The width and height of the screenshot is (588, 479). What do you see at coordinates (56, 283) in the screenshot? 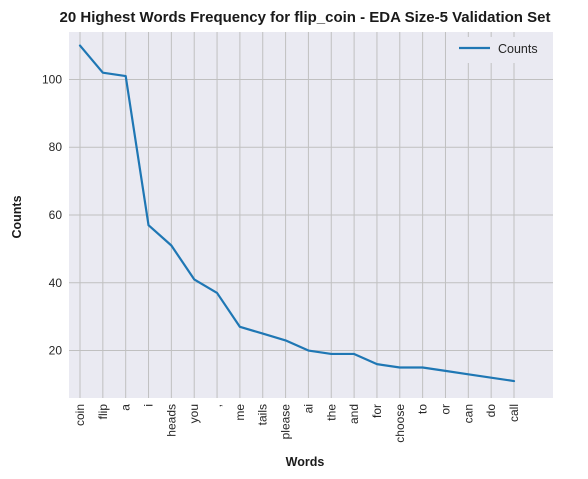
I see `y-tick-label: 40` at bounding box center [56, 283].